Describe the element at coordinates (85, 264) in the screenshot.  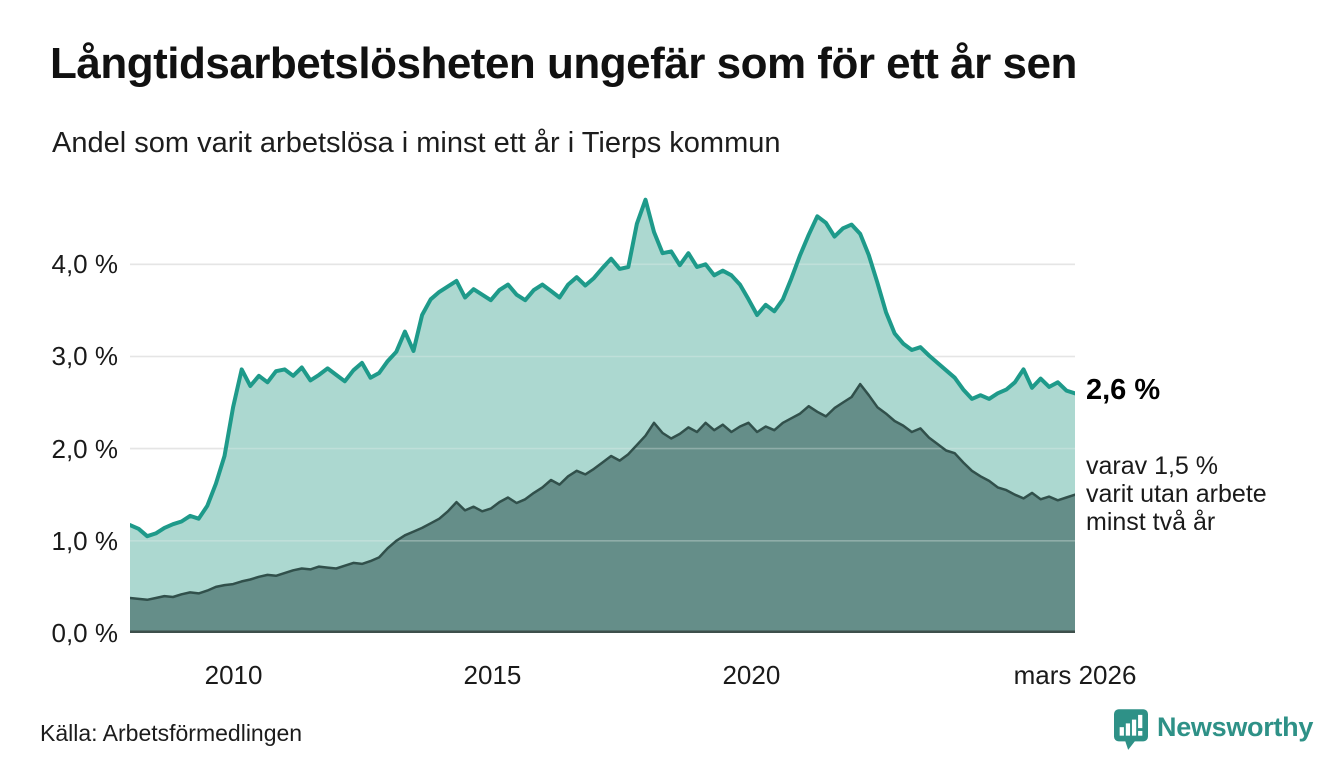
I see `y-tick-label: 4,0 %` at that location.